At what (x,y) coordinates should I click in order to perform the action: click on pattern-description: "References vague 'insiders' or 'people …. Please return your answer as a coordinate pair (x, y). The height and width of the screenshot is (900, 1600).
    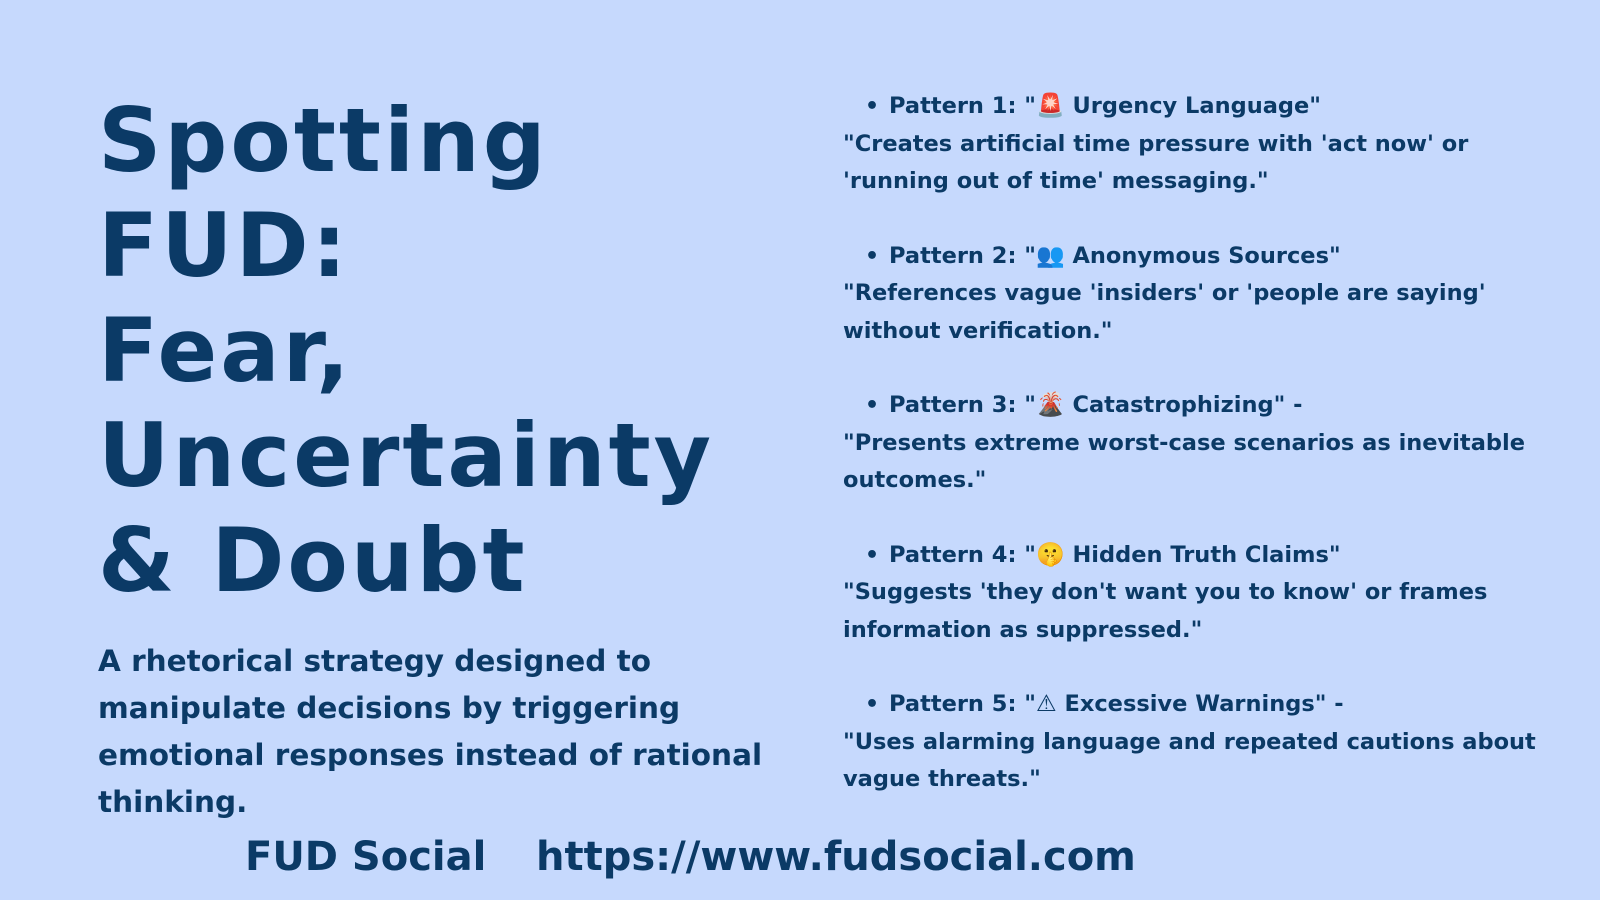
    Looking at the image, I should click on (1164, 312).